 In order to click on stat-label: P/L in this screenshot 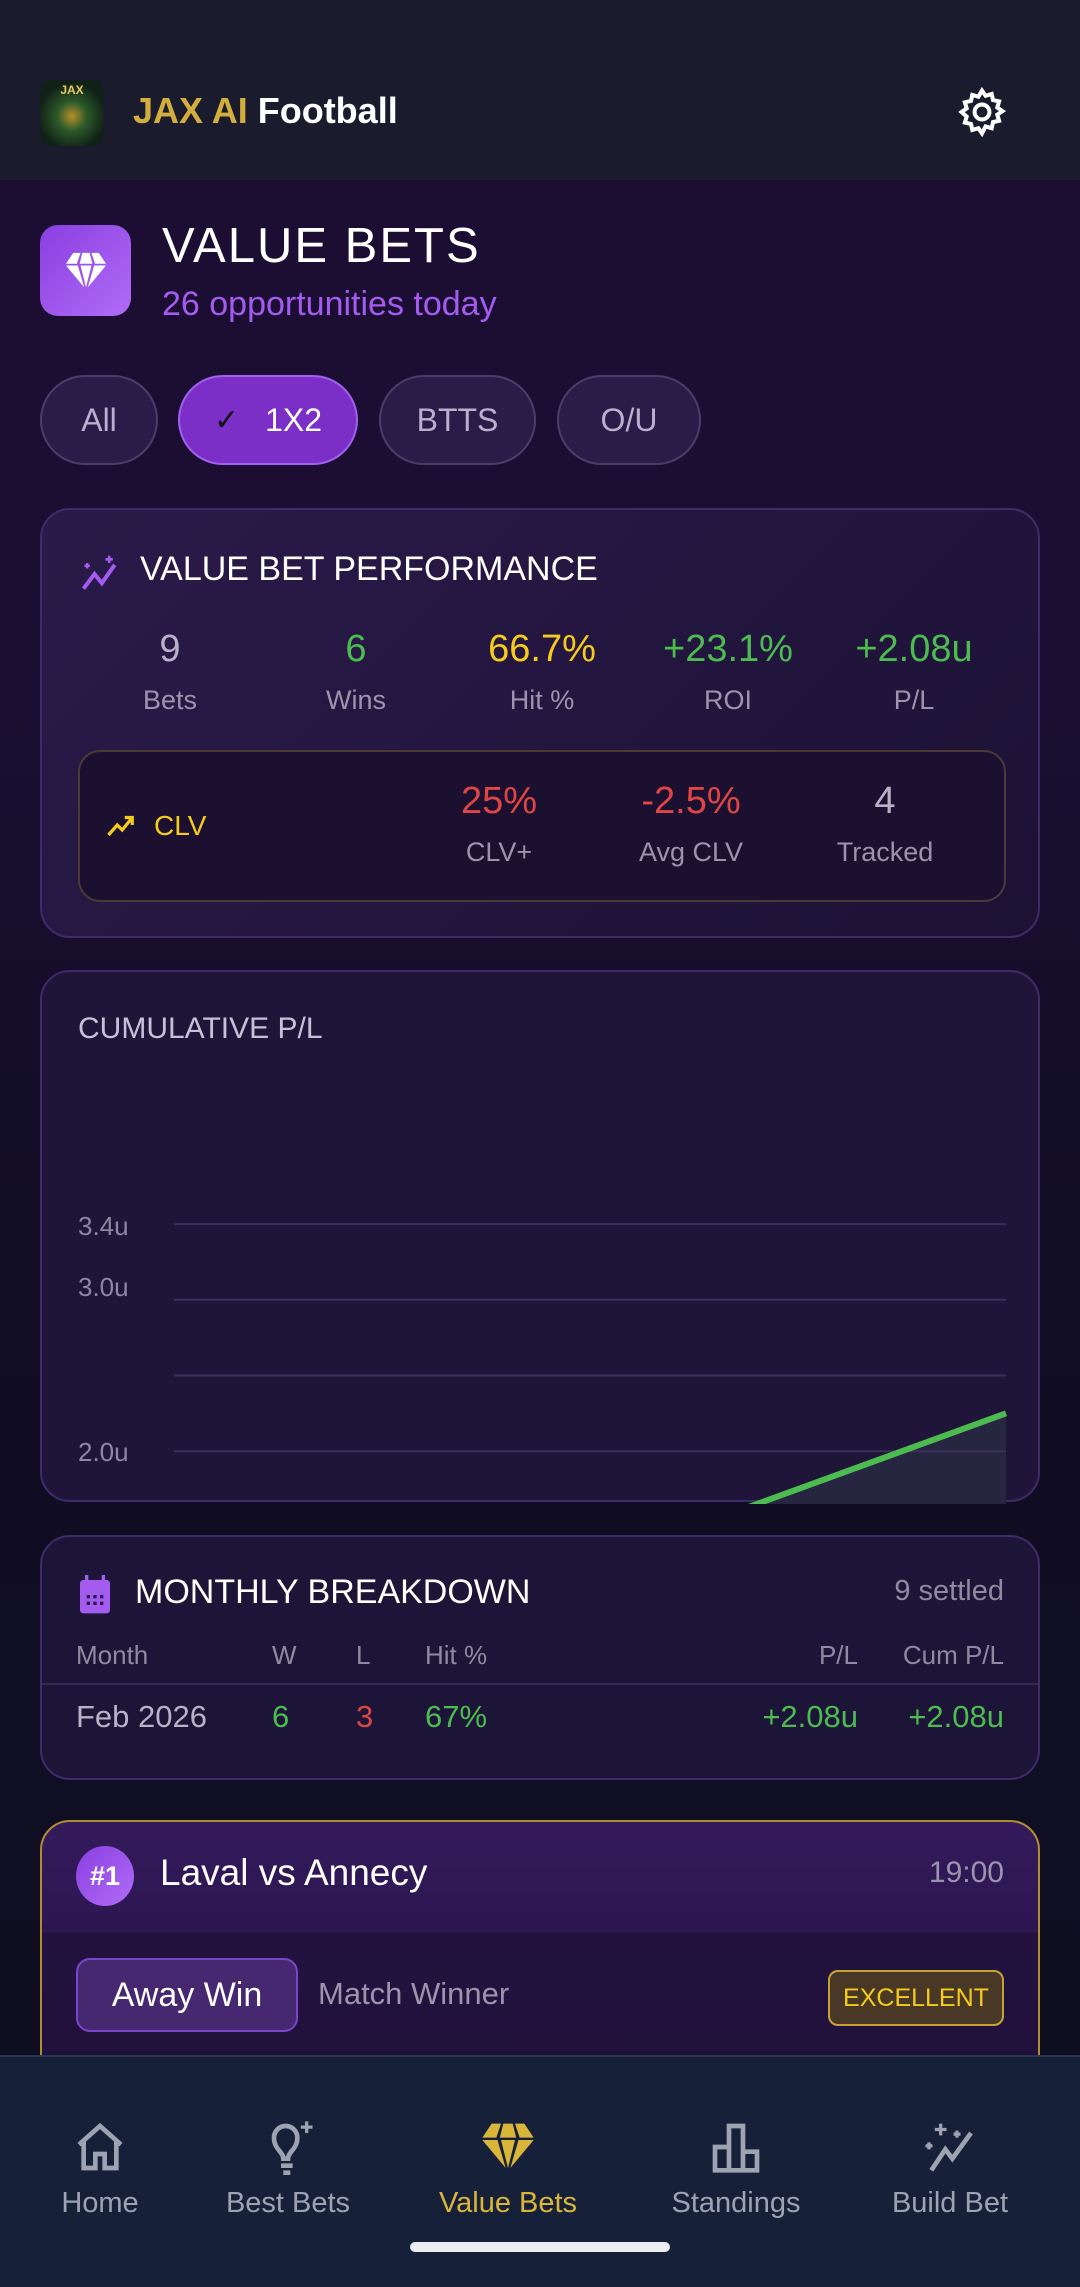, I will do `click(914, 700)`.